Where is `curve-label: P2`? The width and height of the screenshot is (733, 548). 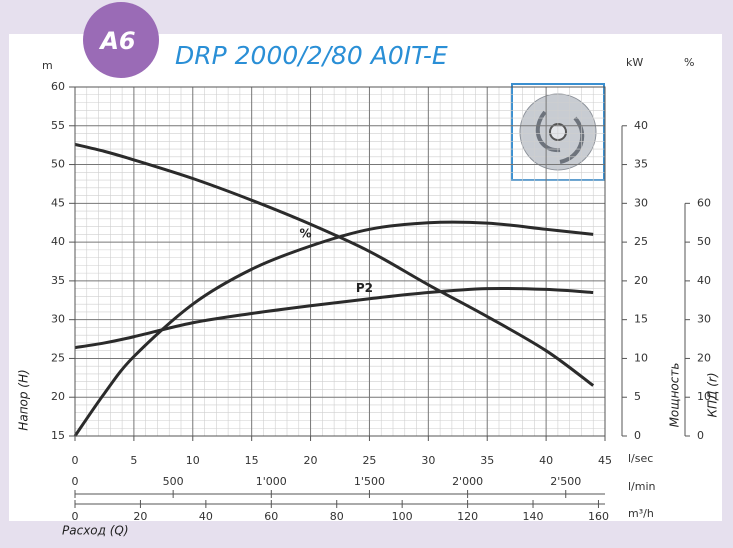
curve-label: P2 is located at coordinates (364, 288).